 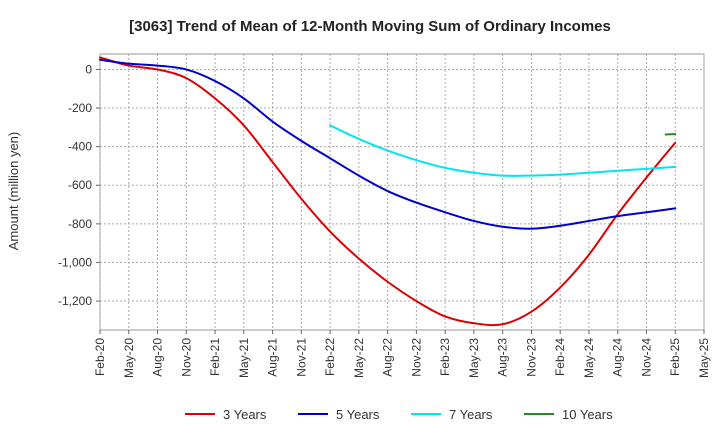 What do you see at coordinates (589, 358) in the screenshot?
I see `x-tick-label: May-24` at bounding box center [589, 358].